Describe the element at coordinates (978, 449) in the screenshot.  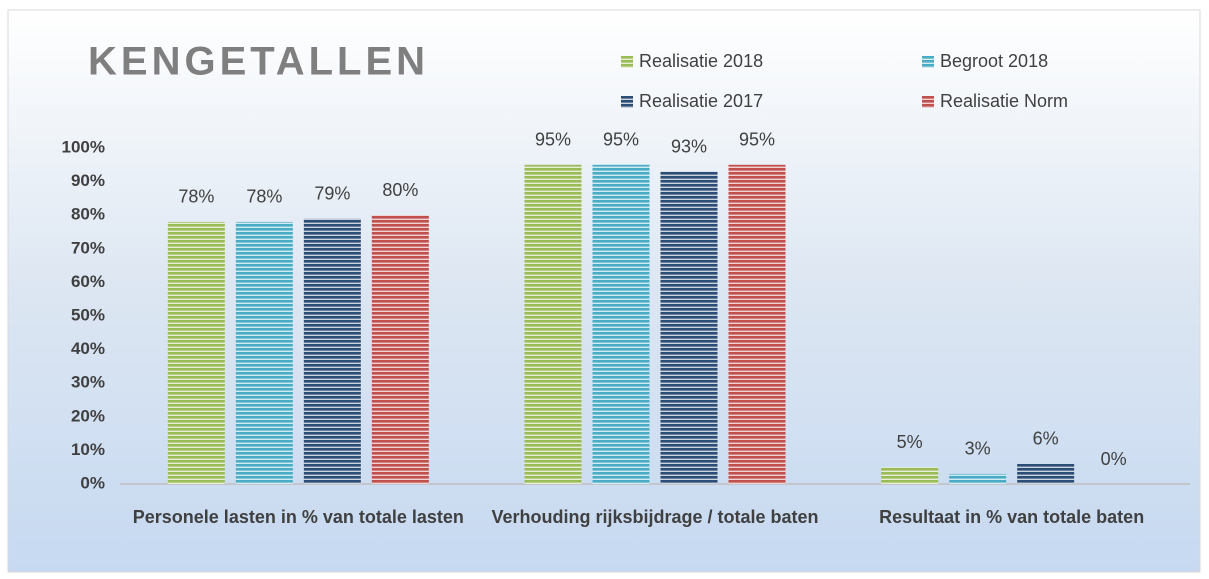
I see `data-label: 3%` at that location.